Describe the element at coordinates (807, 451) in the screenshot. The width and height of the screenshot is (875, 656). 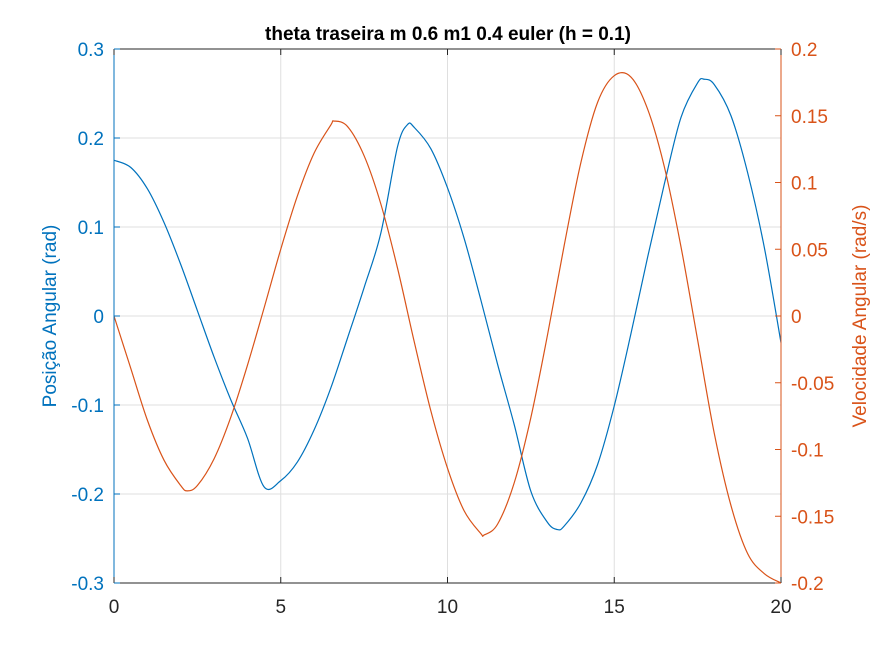
I see `y-right-tick-label: -0.1` at that location.